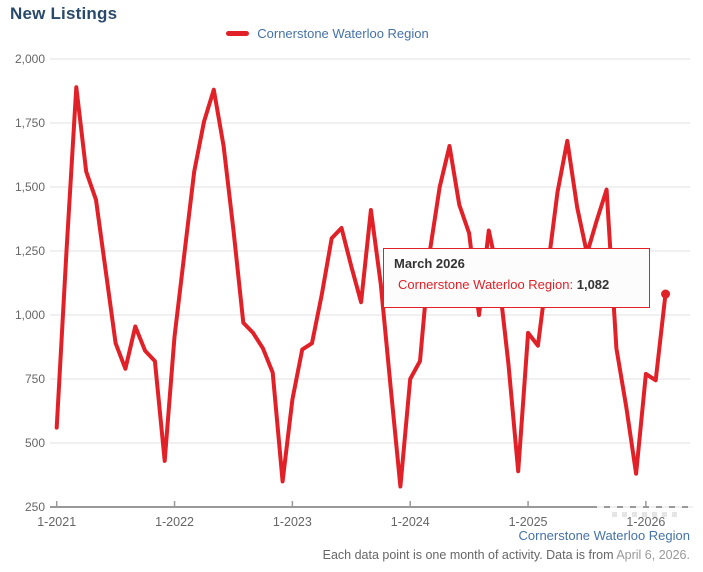 This screenshot has height=572, width=703. I want to click on legend-label: Cornerstone Waterloo Region, so click(343, 33).